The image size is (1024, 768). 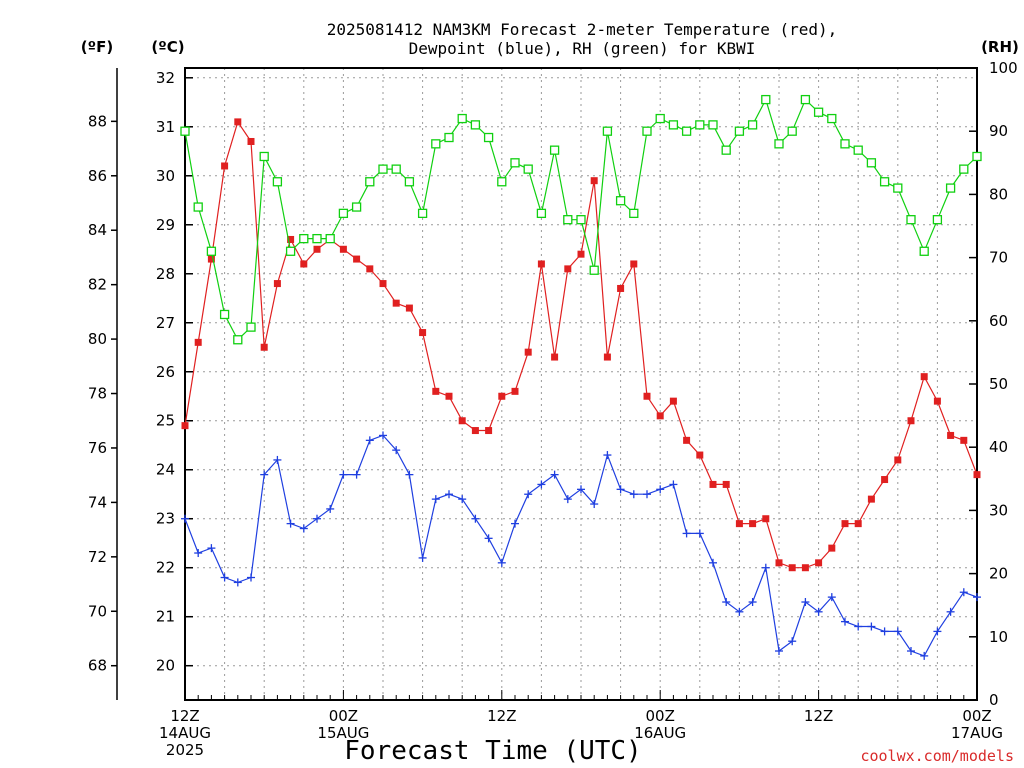 I want to click on fahrenheit-tick-label: 72, so click(x=97, y=557).